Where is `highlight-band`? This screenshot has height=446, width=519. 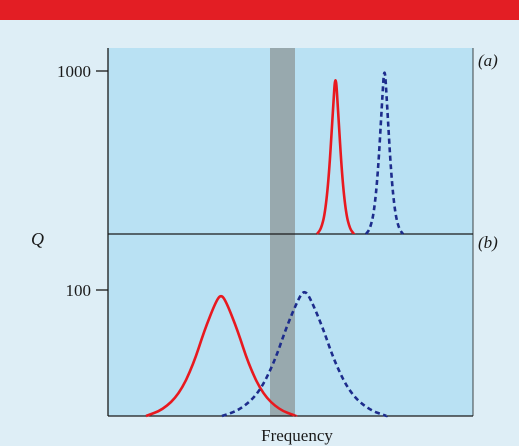 highlight-band is located at coordinates (282, 232).